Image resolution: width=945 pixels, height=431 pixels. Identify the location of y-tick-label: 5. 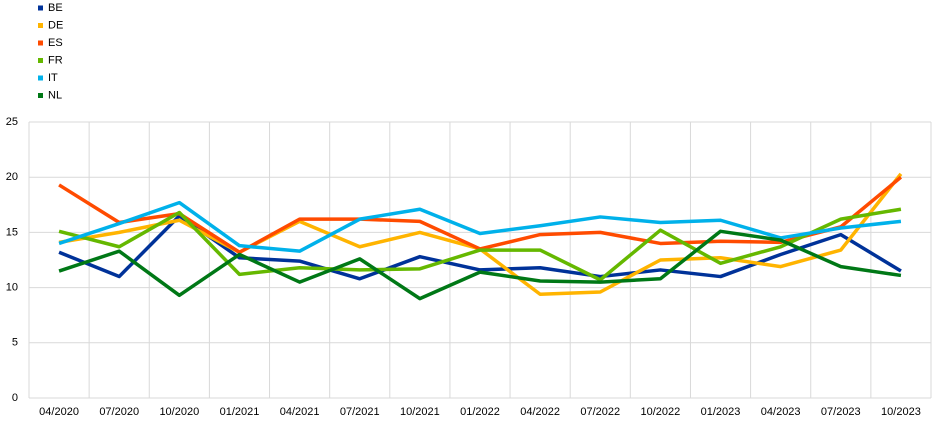
(15, 343).